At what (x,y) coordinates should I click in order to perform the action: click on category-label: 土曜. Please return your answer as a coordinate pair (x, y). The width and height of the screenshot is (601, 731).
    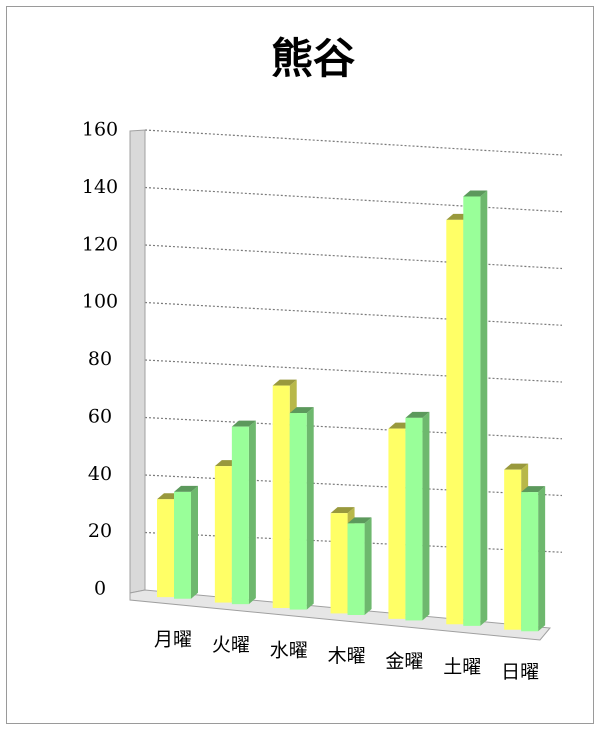
    Looking at the image, I should click on (462, 667).